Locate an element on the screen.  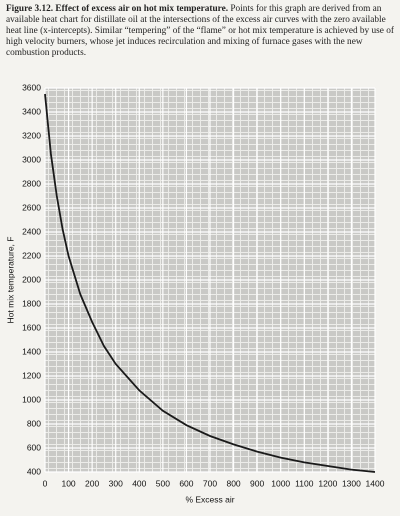
caption-label: Figure 3.12. is located at coordinates (30, 9).